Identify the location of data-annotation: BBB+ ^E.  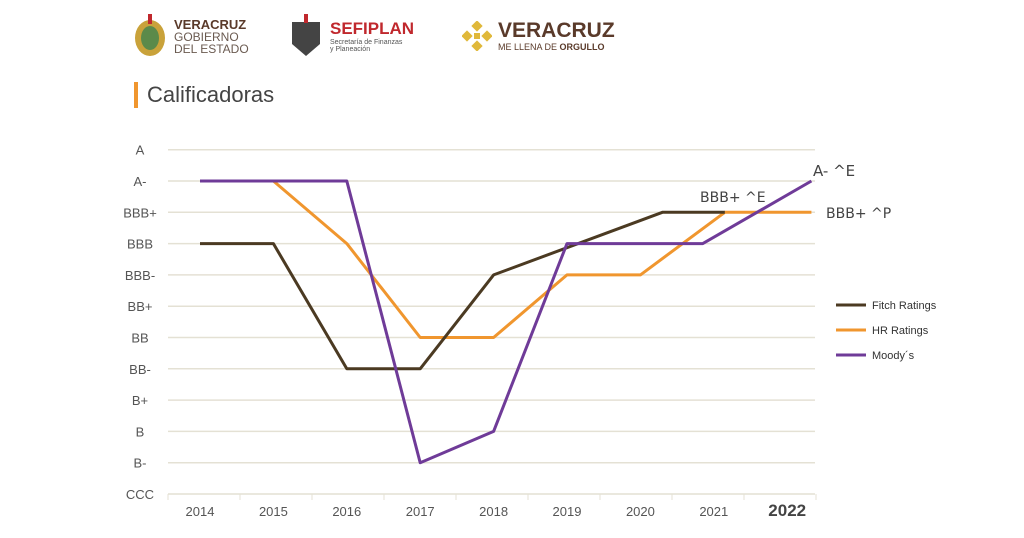
(733, 198).